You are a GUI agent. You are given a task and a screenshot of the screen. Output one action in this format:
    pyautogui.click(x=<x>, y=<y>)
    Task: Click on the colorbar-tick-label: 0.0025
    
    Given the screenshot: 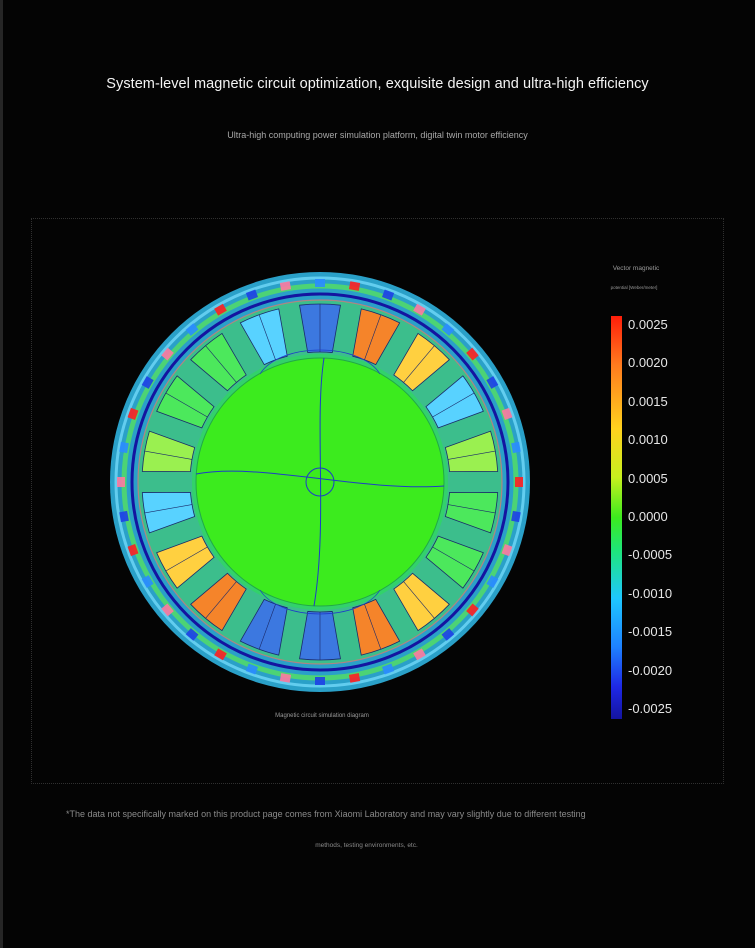 What is the action you would take?
    pyautogui.click(x=648, y=324)
    